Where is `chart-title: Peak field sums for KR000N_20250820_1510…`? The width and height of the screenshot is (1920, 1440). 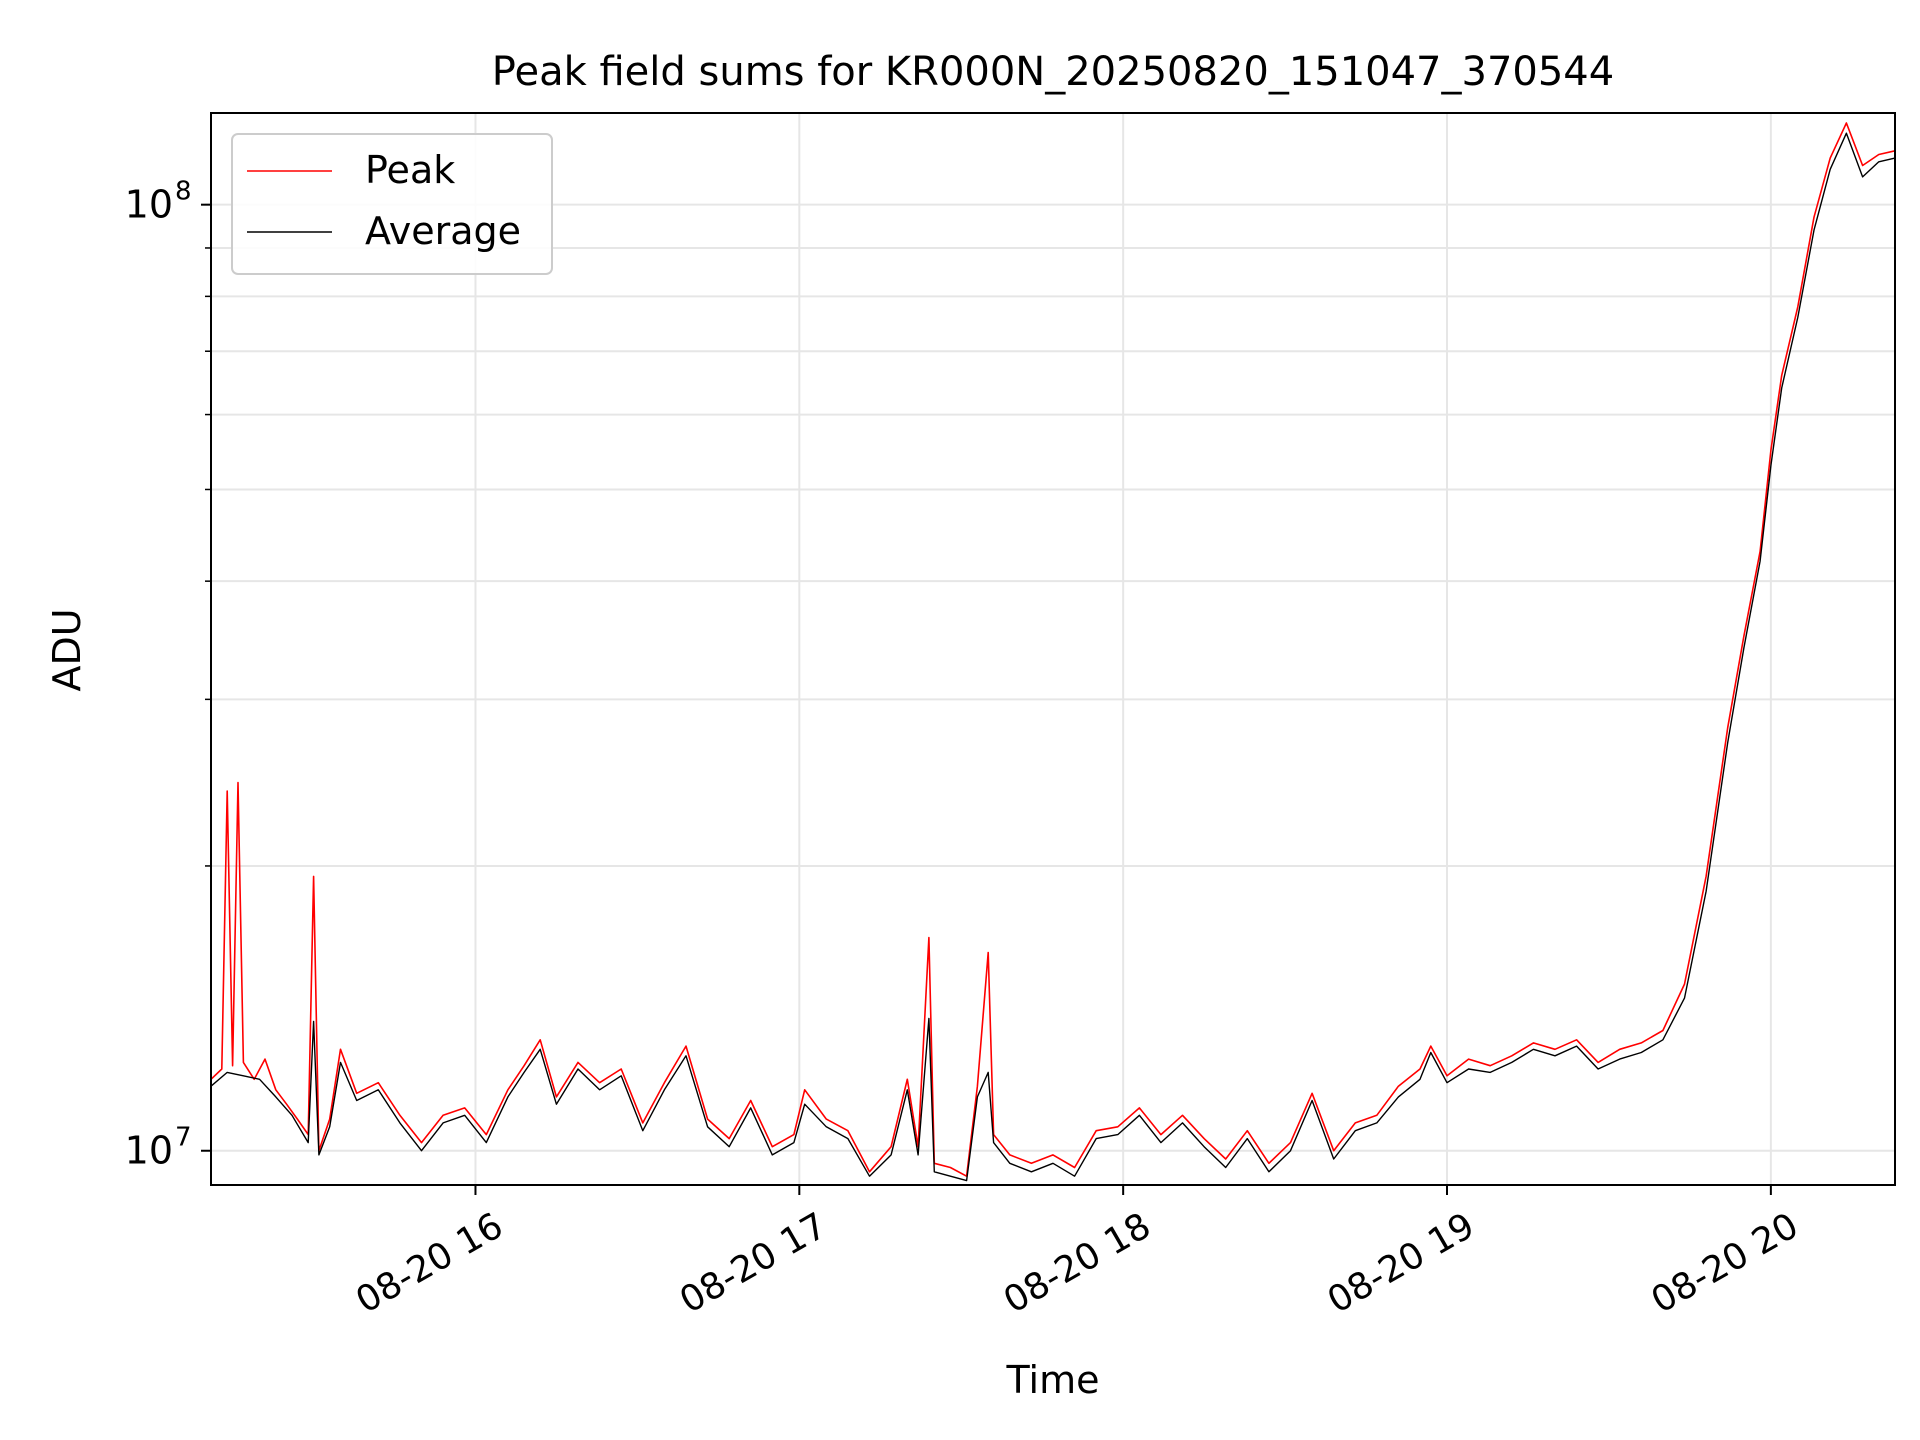
chart-title: Peak field sums for KR000N_20250820_1510… is located at coordinates (1053, 72).